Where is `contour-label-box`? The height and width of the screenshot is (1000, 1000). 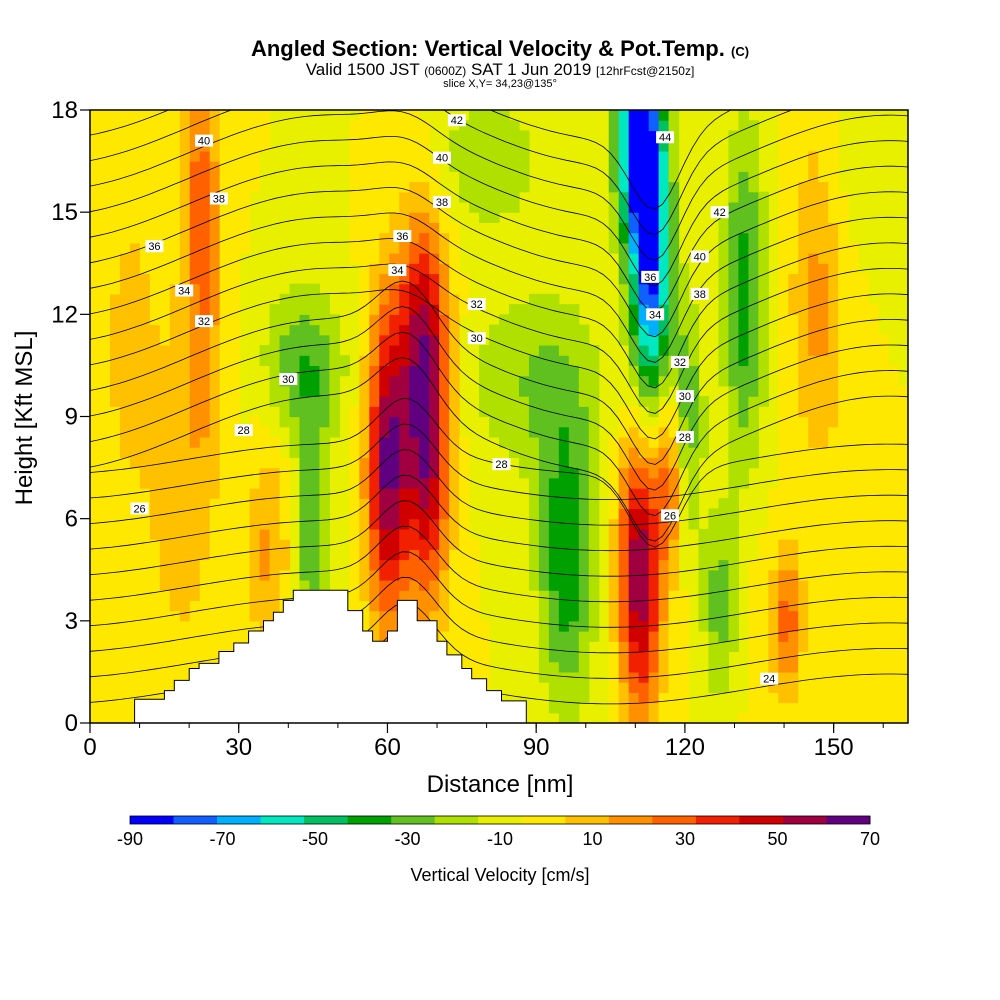
contour-label-box is located at coordinates (441, 201).